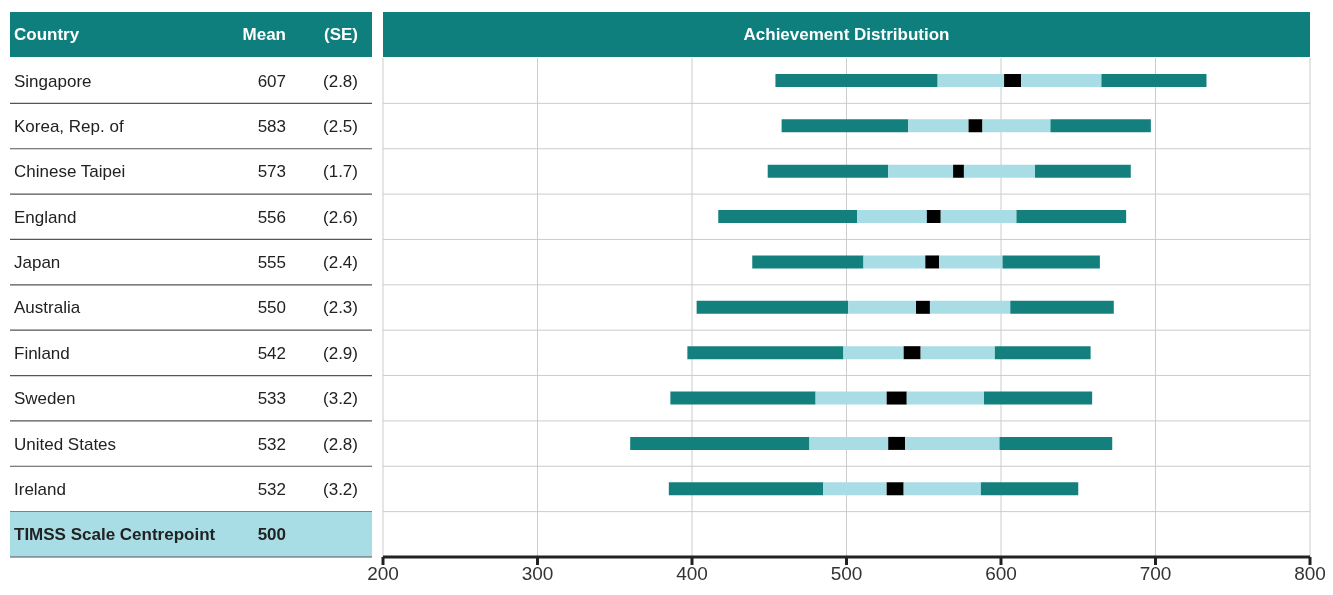 Image resolution: width=1333 pixels, height=595 pixels. Describe the element at coordinates (271, 126) in the screenshot. I see `text: 583` at that location.